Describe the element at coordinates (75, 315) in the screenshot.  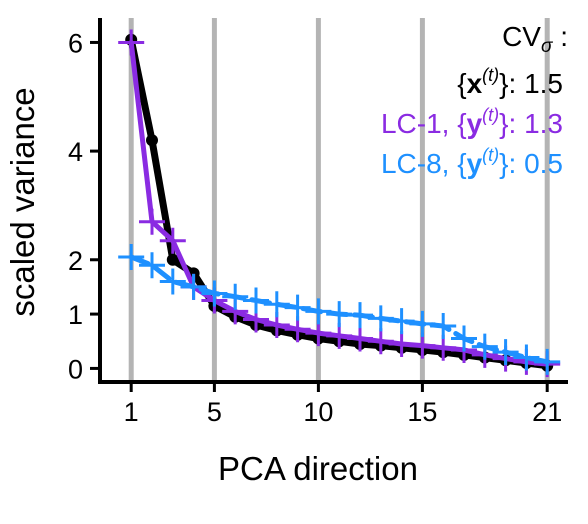
I see `y-tick-label-1: 1` at that location.